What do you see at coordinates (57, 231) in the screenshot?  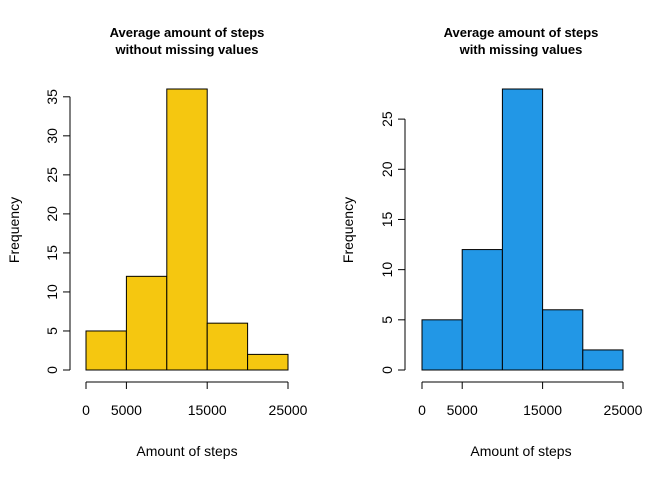 I see `y-axis: 0 5 10 15 20 25 30 35` at bounding box center [57, 231].